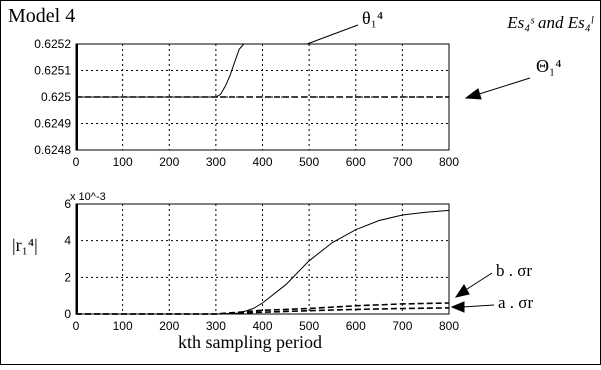 This screenshot has width=601, height=370. What do you see at coordinates (56, 97) in the screenshot?
I see `y-tick-label: 0.625` at bounding box center [56, 97].